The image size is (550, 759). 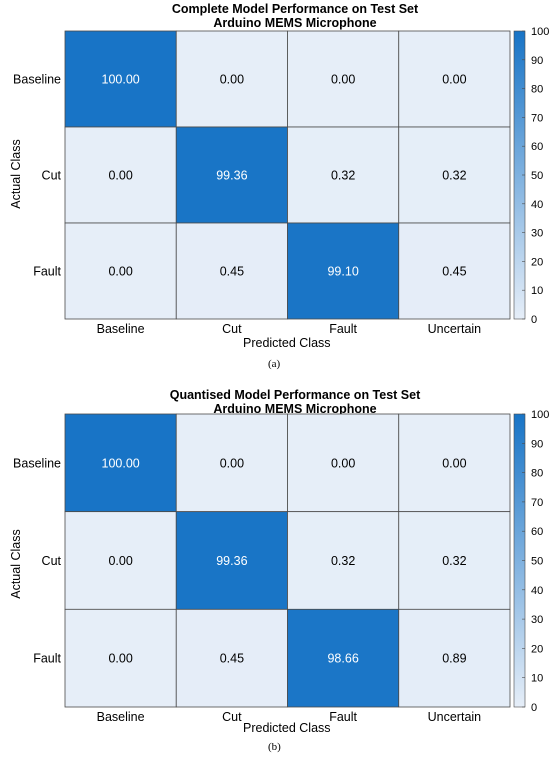 I want to click on figure-caption: (a), so click(x=274, y=364).